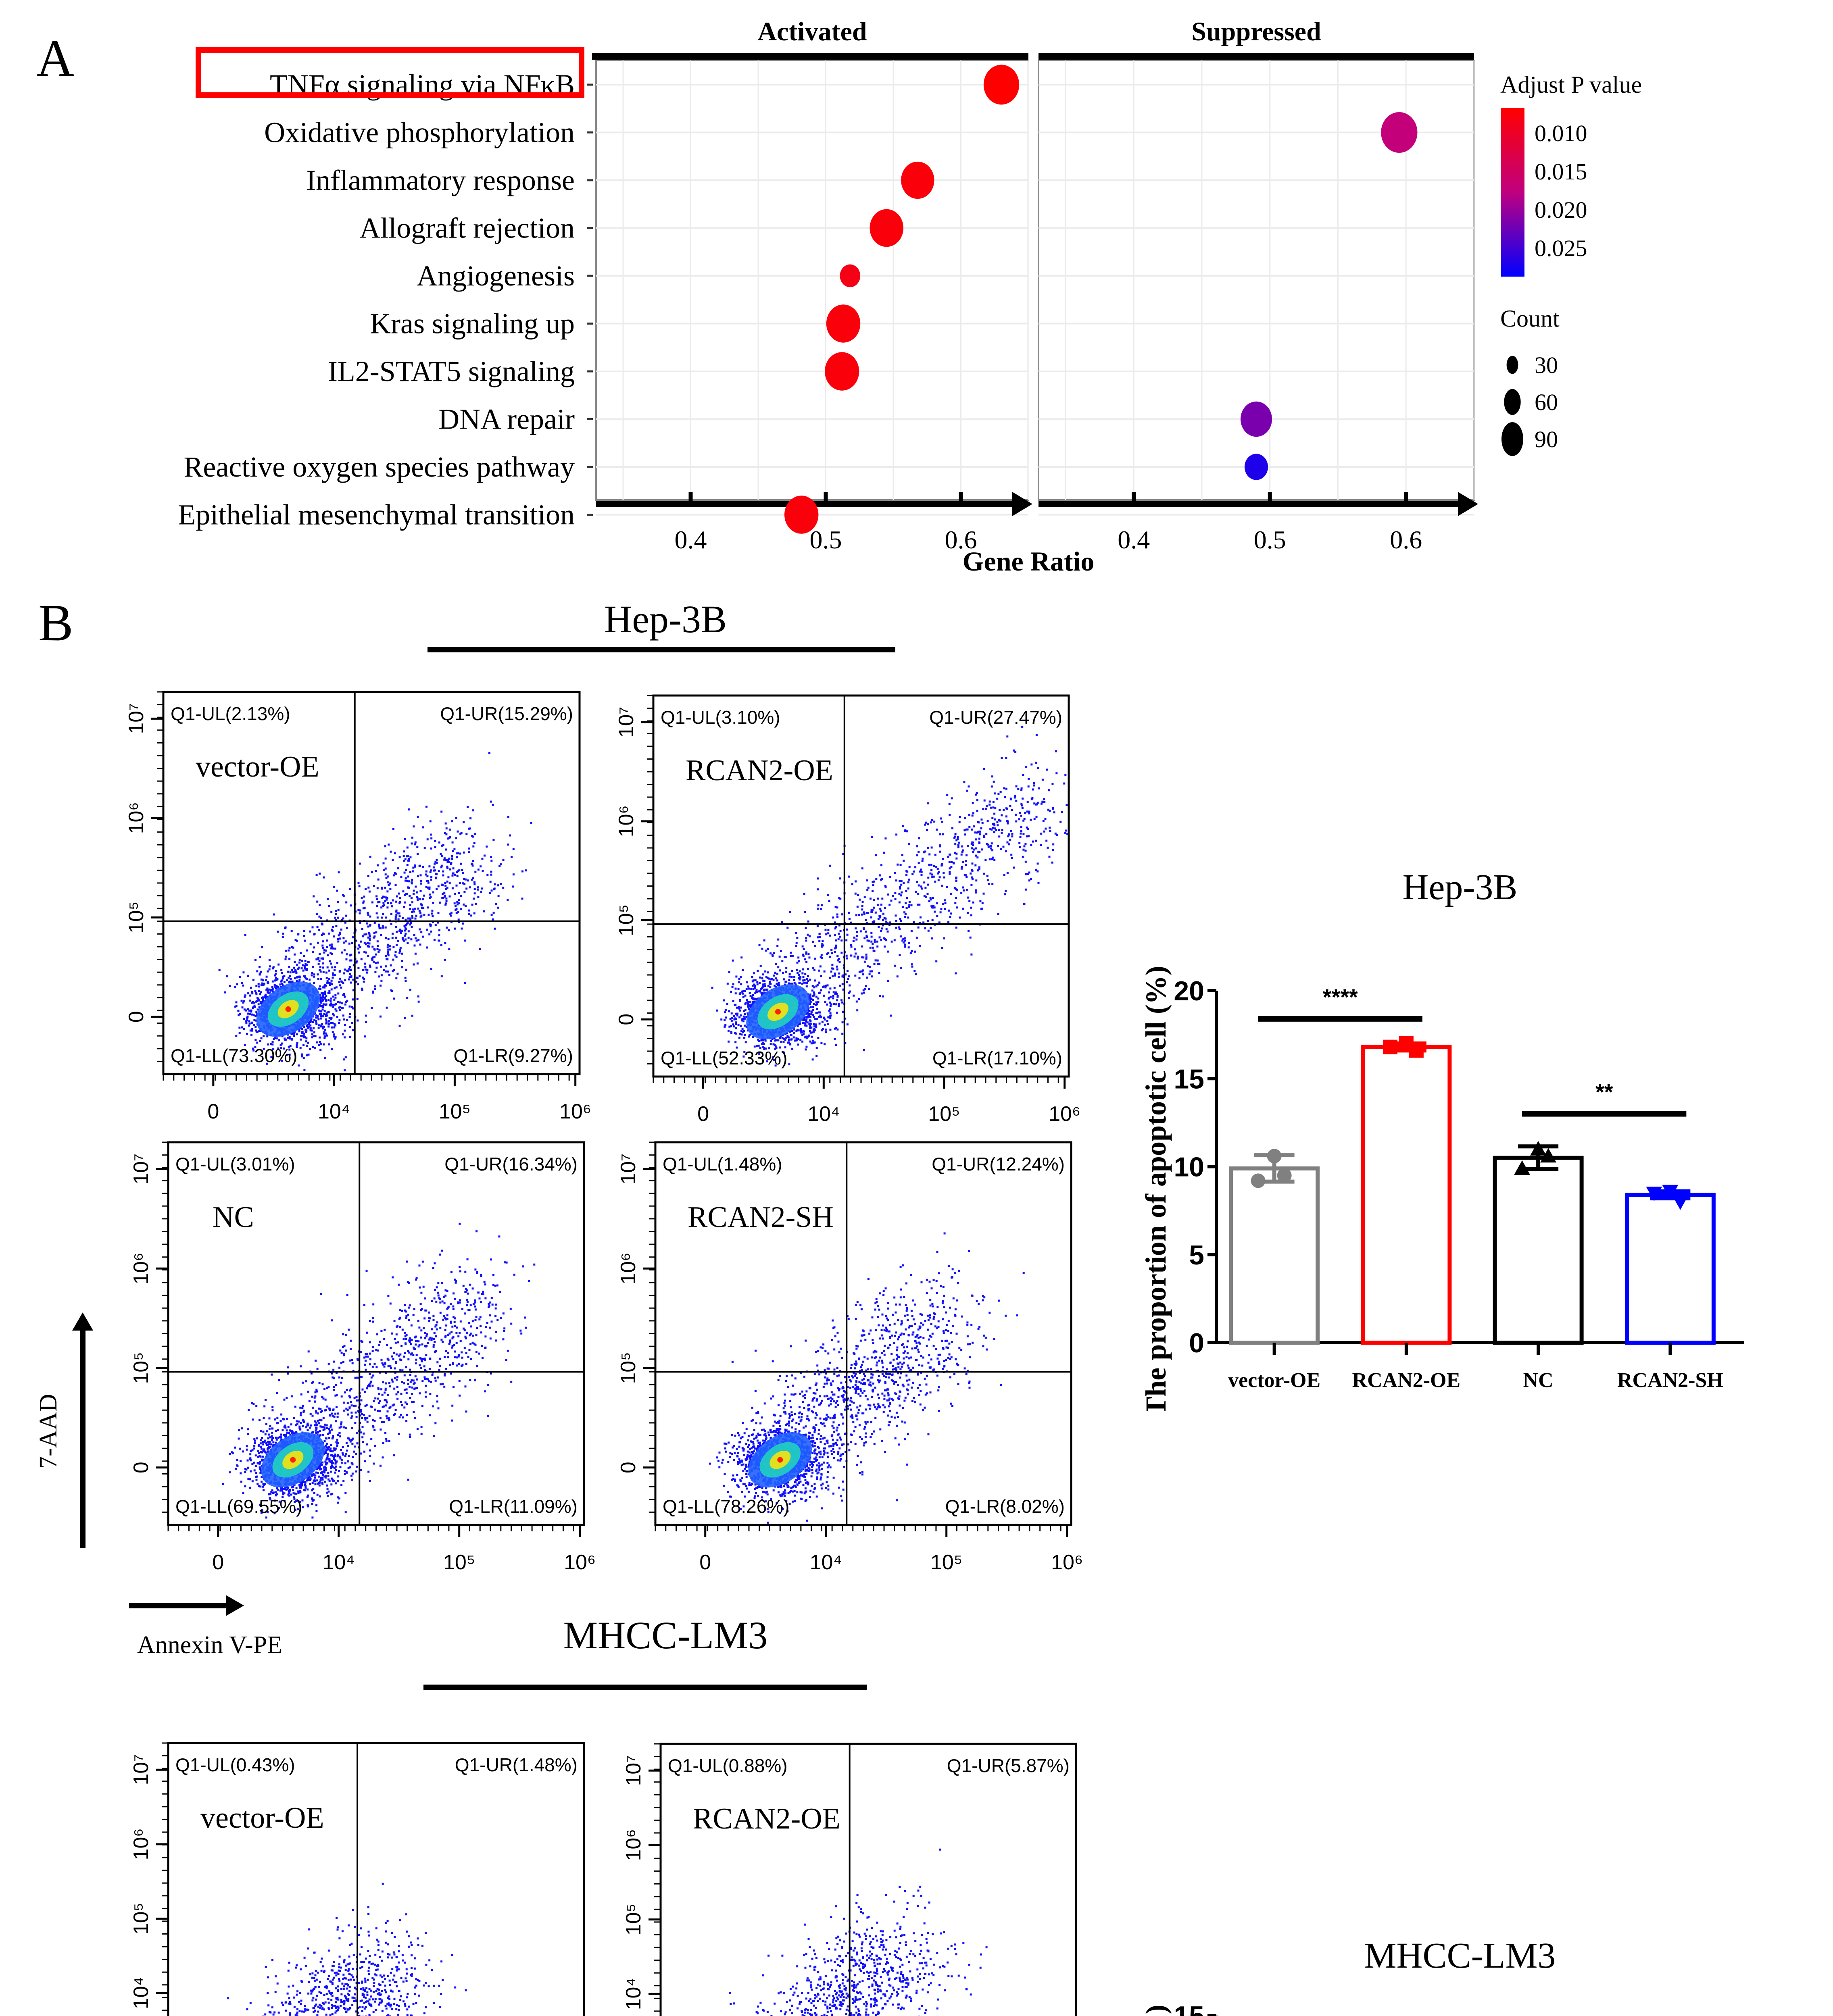 This screenshot has height=2016, width=1833. I want to click on significance-label: ****, so click(1340, 997).